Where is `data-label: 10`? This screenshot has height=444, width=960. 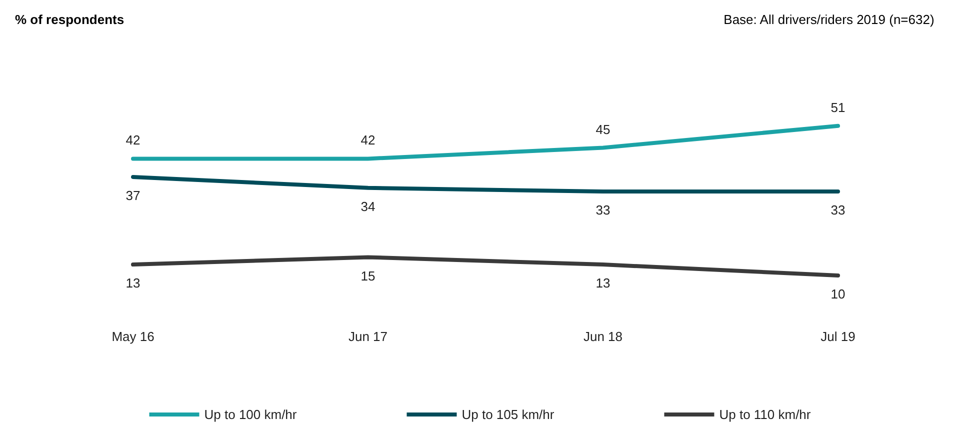
data-label: 10 is located at coordinates (838, 294).